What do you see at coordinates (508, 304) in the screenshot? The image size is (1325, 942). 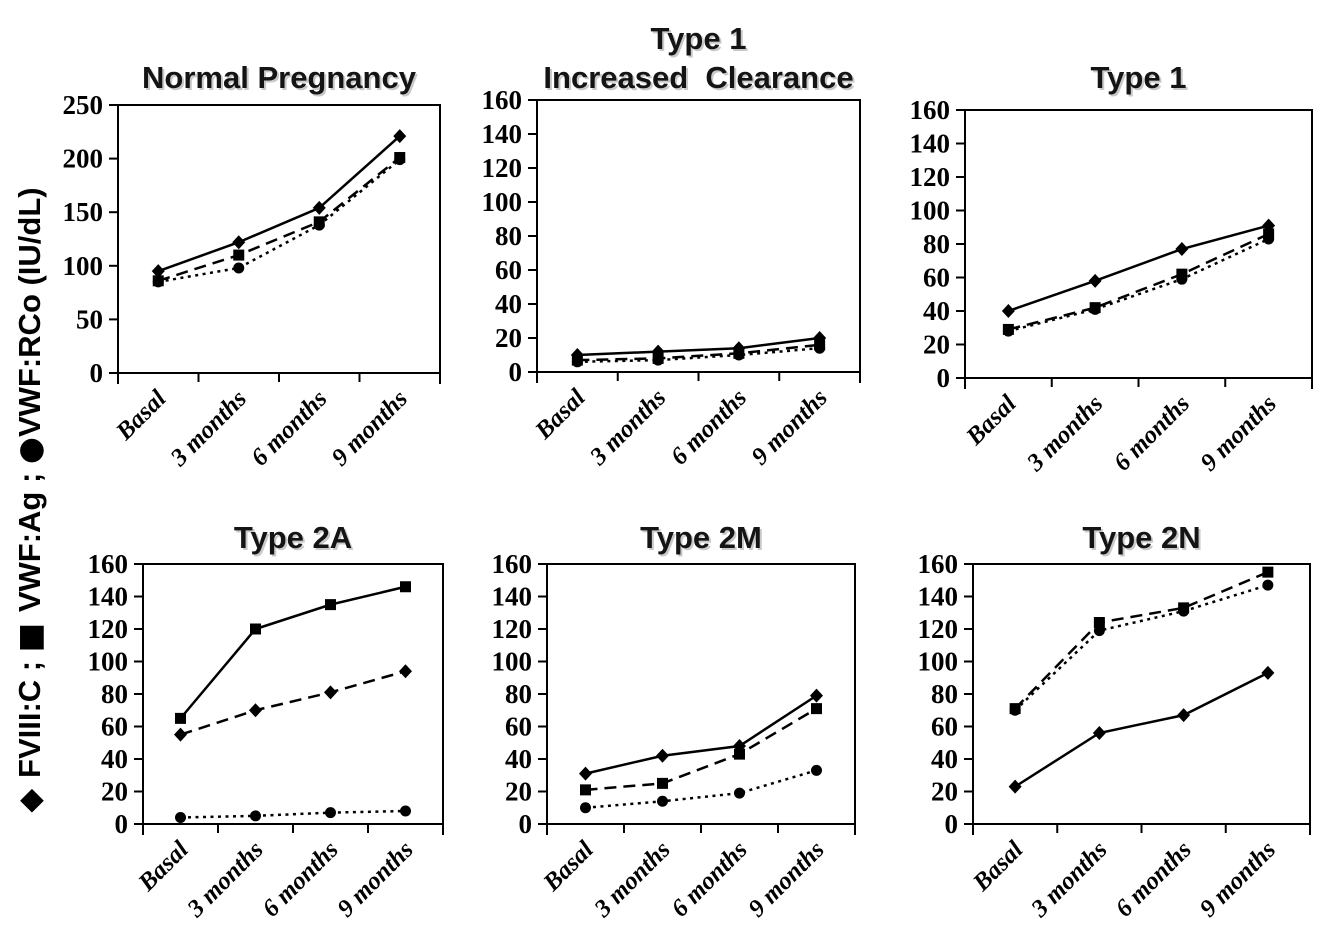 I see `y-tick-label: 40` at bounding box center [508, 304].